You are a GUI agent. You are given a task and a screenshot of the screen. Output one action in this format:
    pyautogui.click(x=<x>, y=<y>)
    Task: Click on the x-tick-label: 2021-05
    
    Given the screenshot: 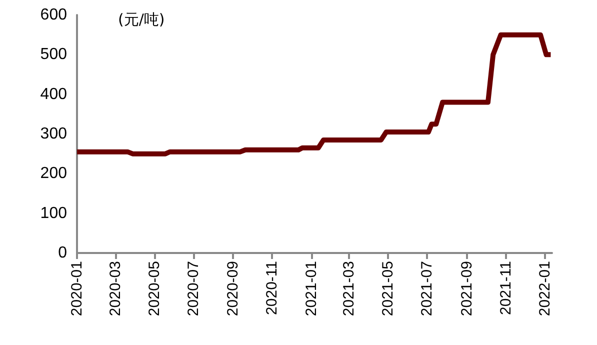 What is the action you would take?
    pyautogui.click(x=388, y=288)
    